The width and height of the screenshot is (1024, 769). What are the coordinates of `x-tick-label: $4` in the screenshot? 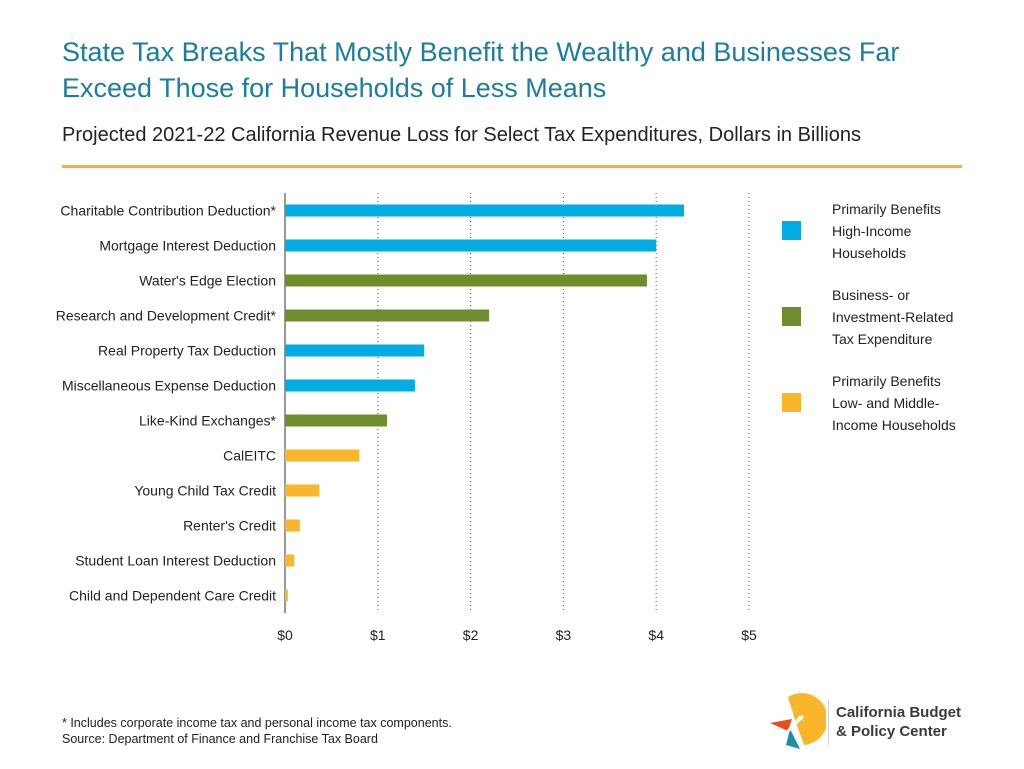 It's located at (656, 635).